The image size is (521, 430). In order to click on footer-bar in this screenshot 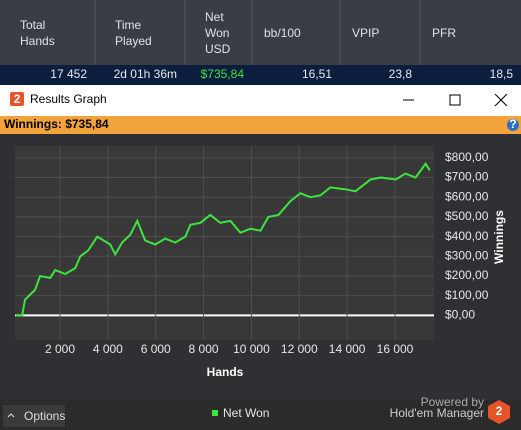, I will do `click(260, 415)`.